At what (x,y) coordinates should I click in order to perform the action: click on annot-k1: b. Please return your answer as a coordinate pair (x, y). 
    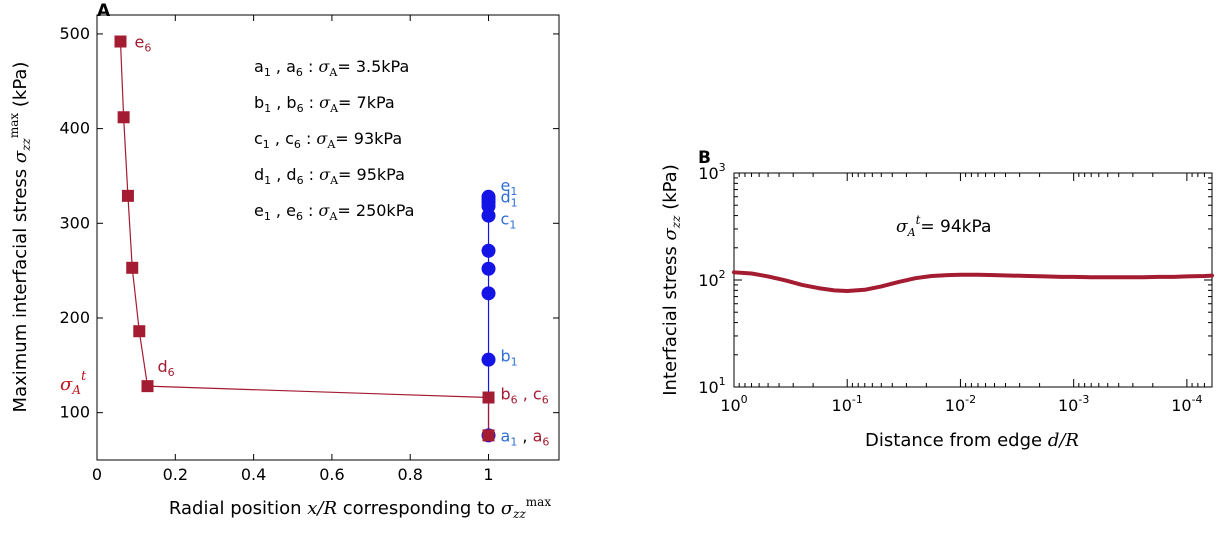
    Looking at the image, I should click on (259, 102).